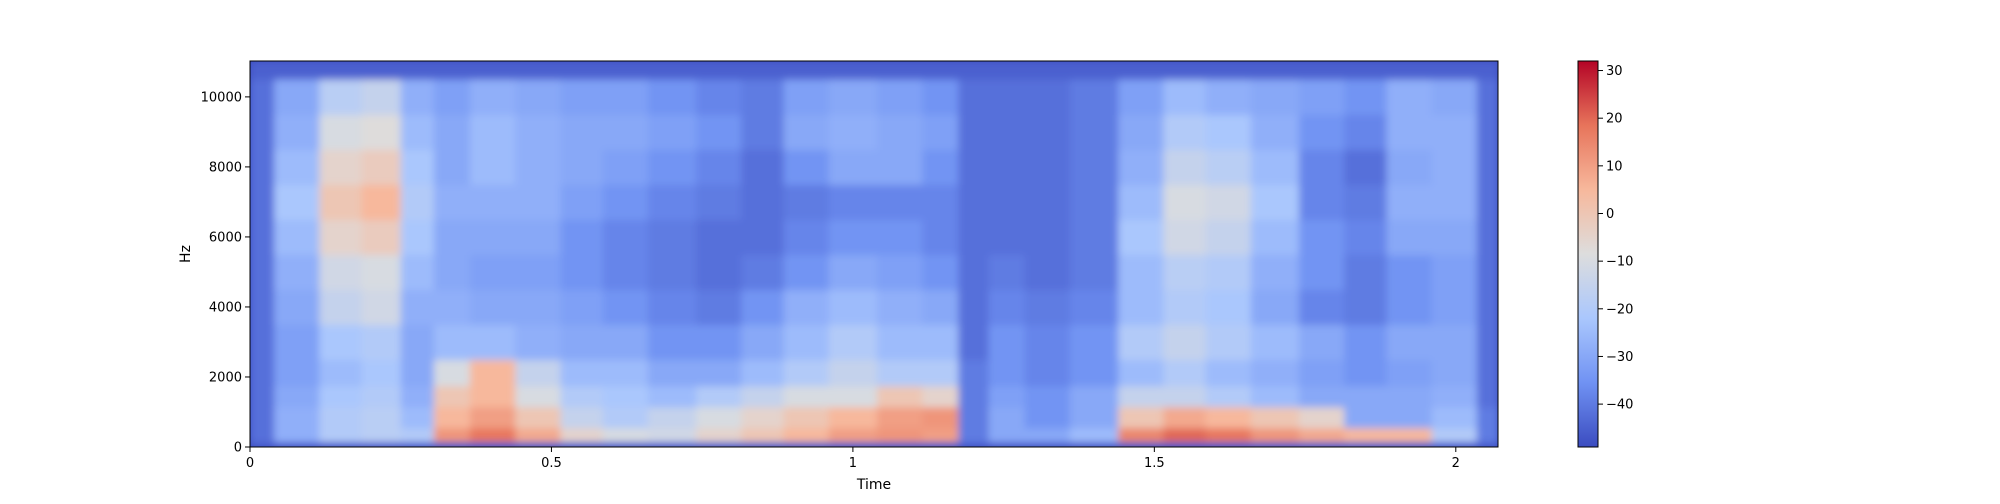 This screenshot has height=504, width=2000. Describe the element at coordinates (1614, 166) in the screenshot. I see `colorbar-tick-label: 10` at that location.